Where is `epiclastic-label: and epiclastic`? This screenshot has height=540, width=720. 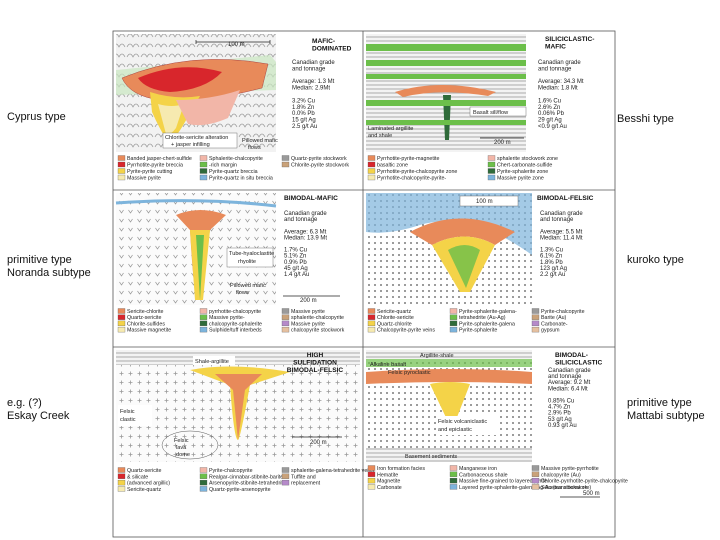 epiclastic-label: and epiclastic is located at coordinates (455, 430).